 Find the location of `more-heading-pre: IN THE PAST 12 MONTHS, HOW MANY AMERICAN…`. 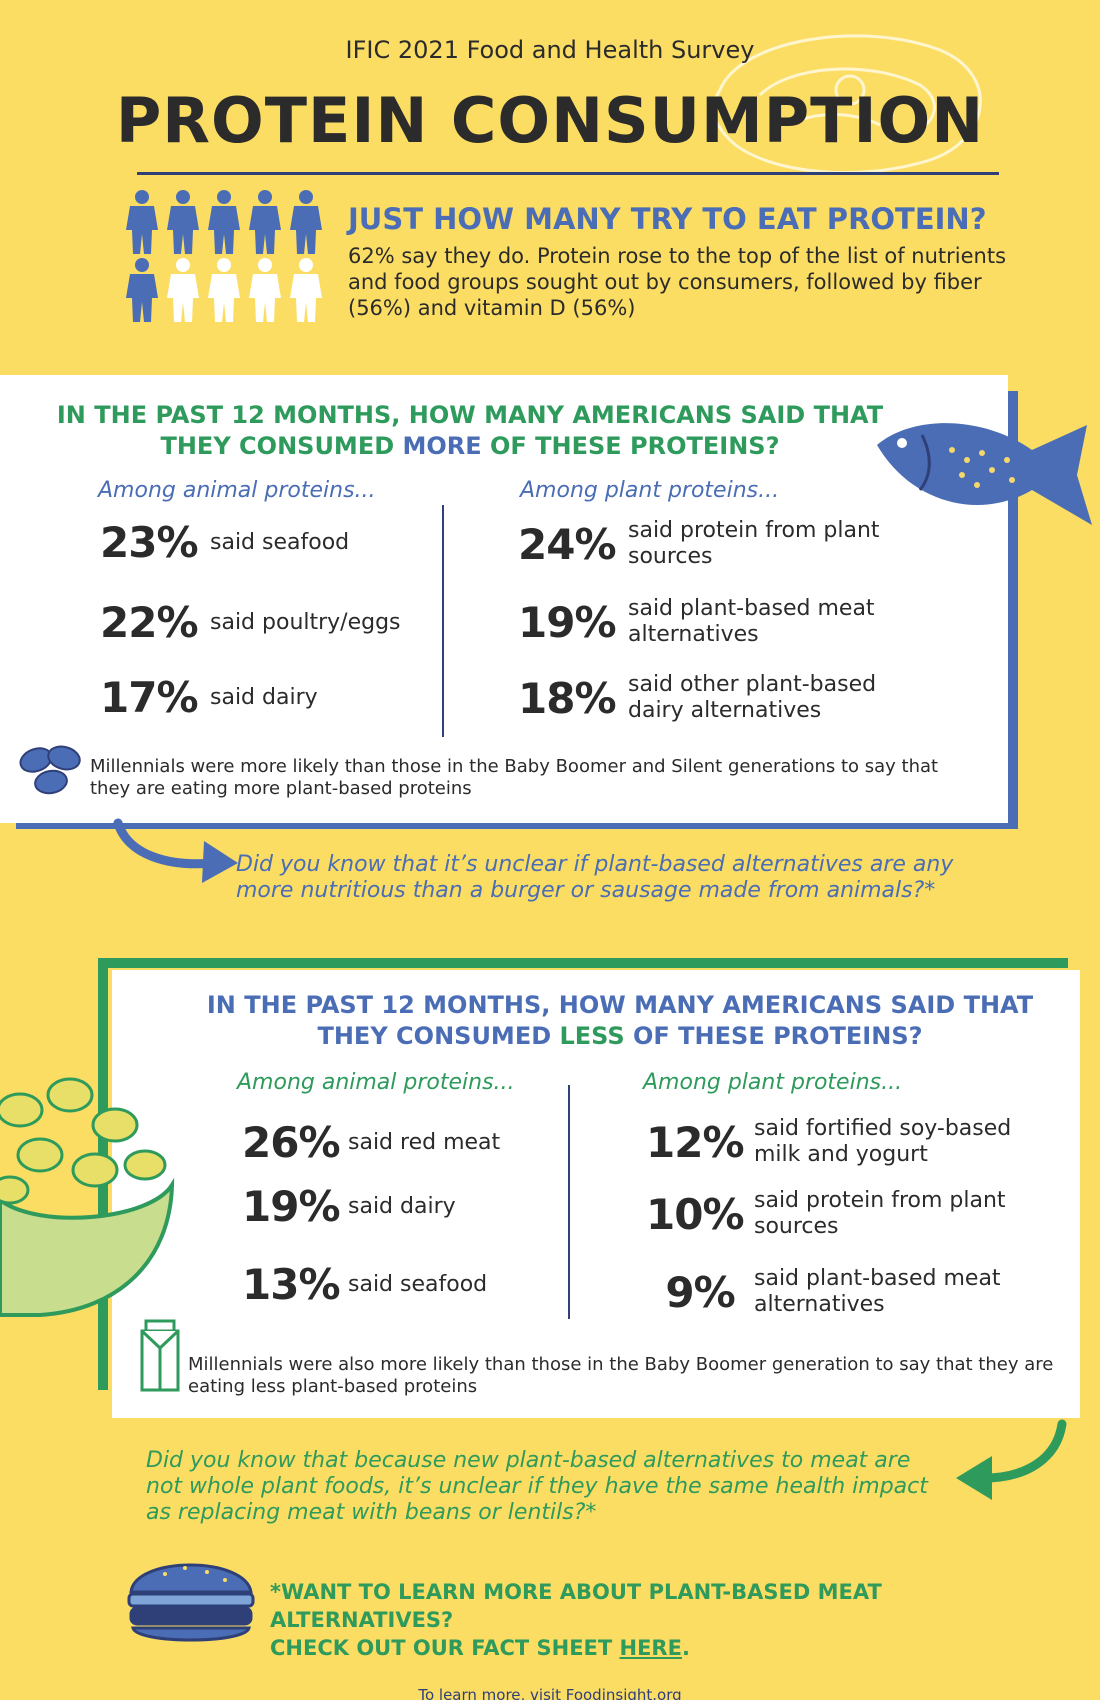

more-heading-pre: IN THE PAST 12 MONTHS, HOW MANY AMERICAN… is located at coordinates (470, 430).